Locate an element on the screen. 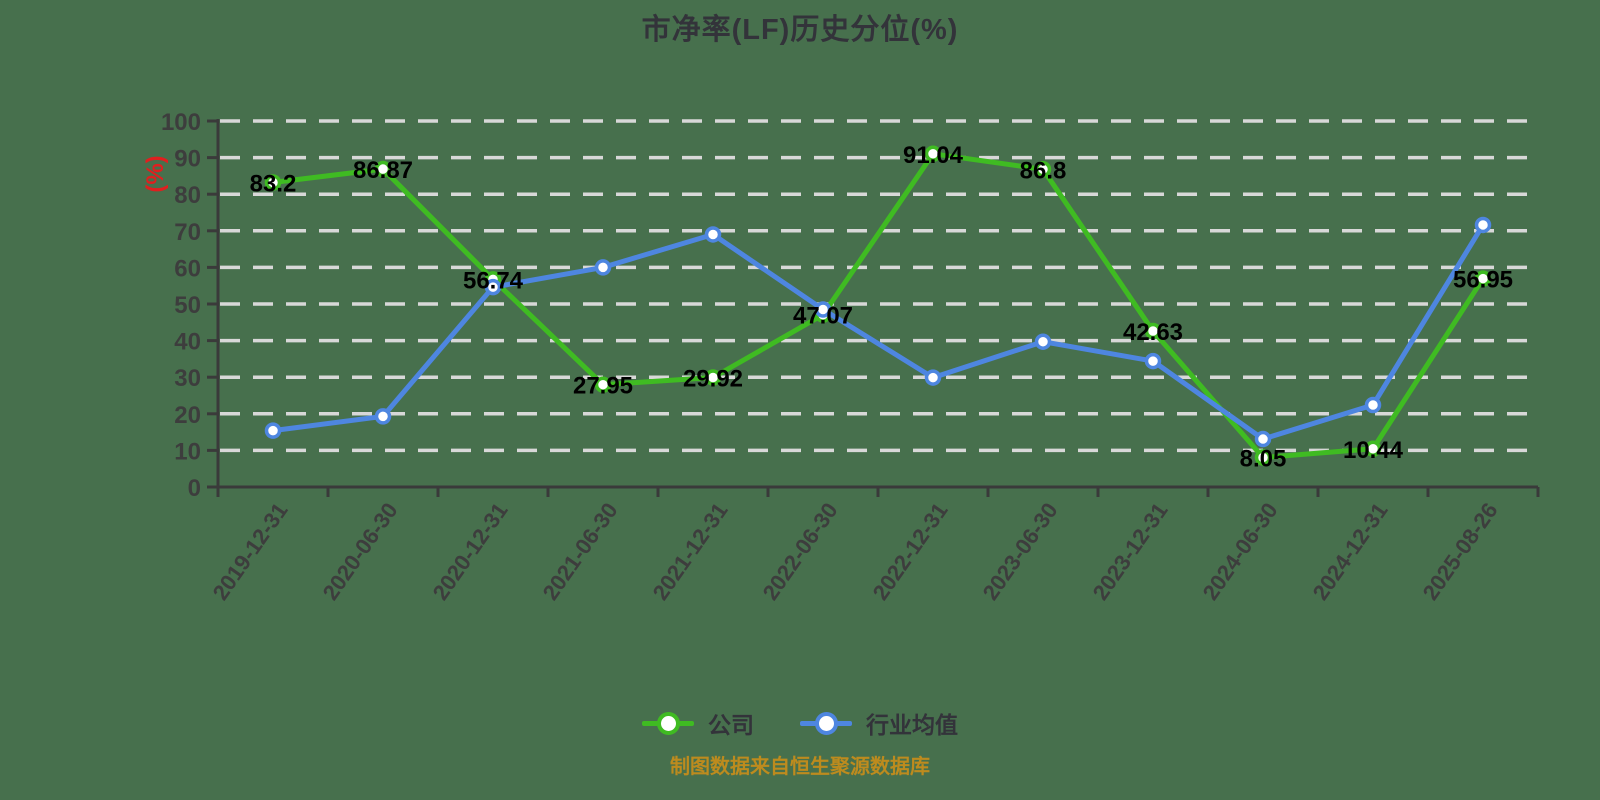  y-tick-label: 70 is located at coordinates (187, 232).